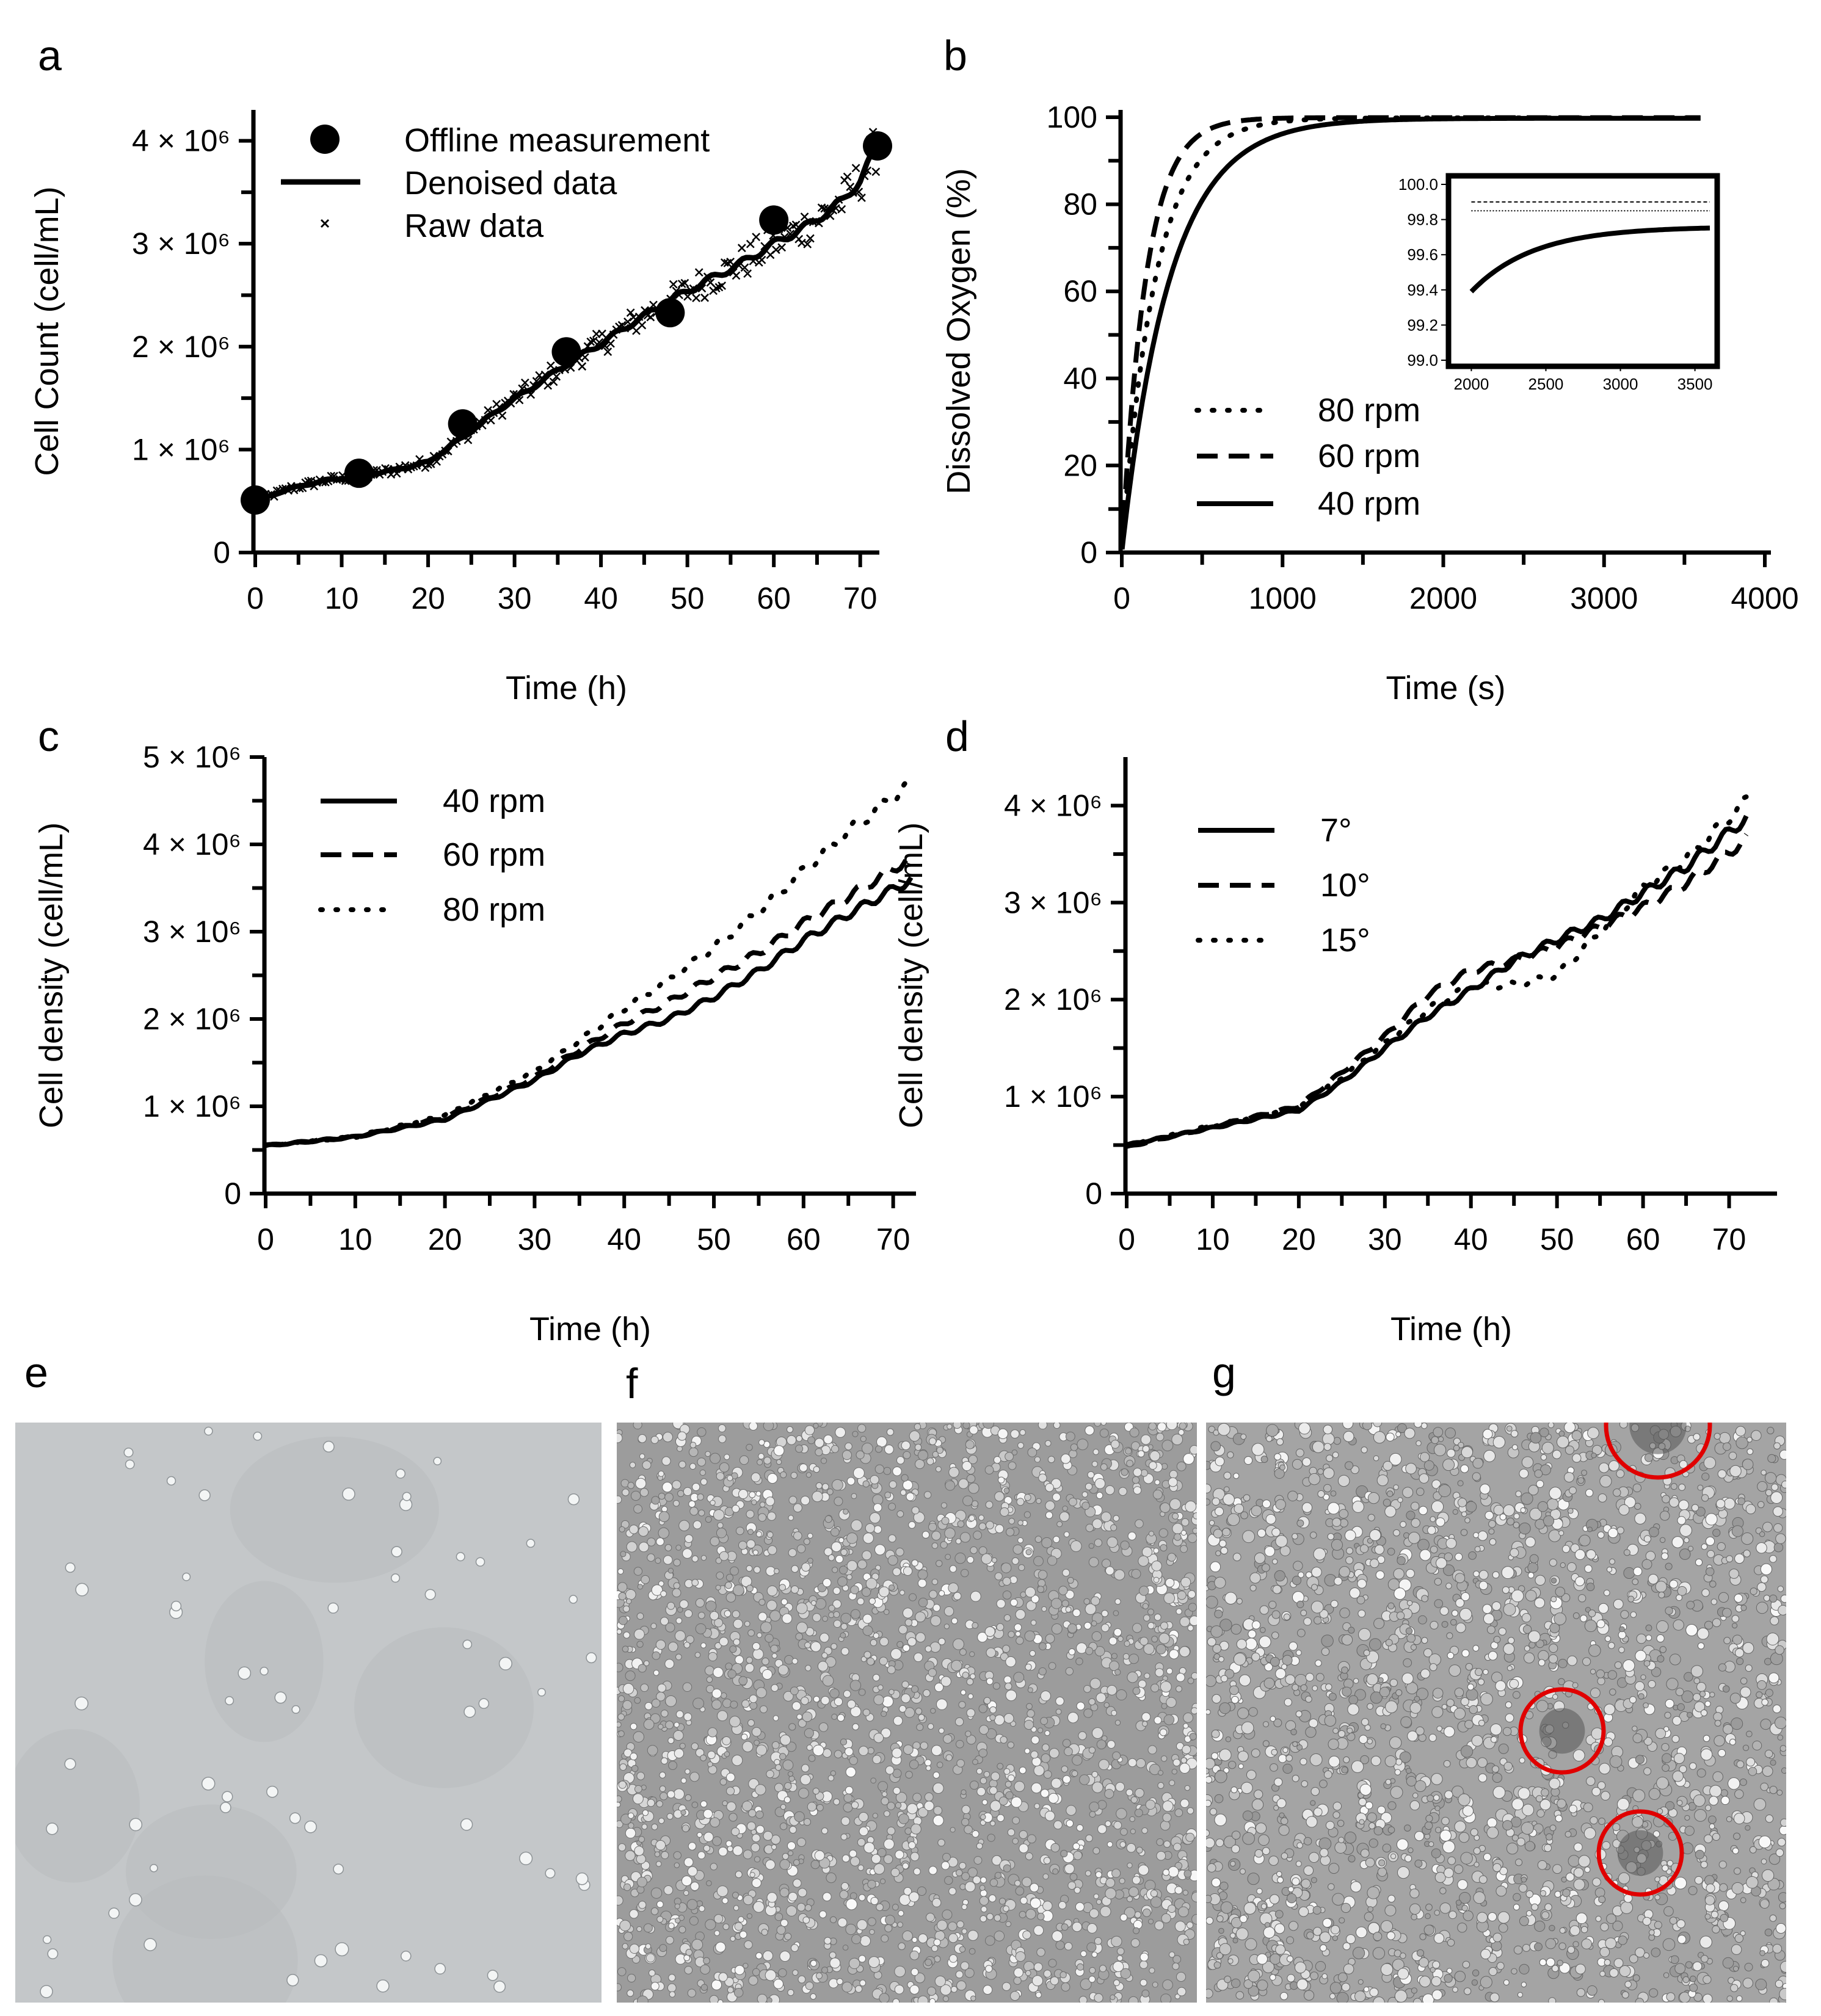 This screenshot has width=1821, height=2016. I want to click on legend-marker-raw, so click(325, 223).